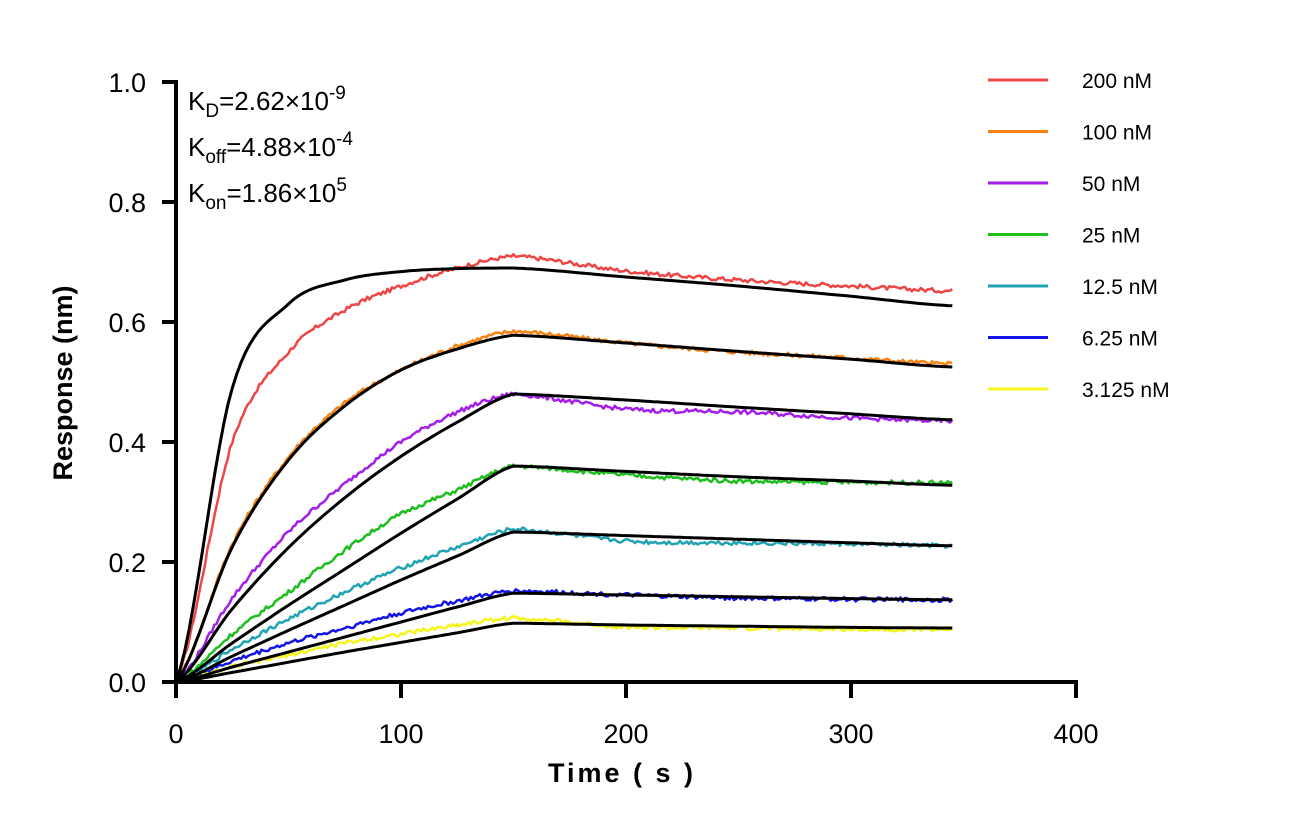 The height and width of the screenshot is (835, 1292). Describe the element at coordinates (212, 111) in the screenshot. I see `constant-sub: D` at that location.